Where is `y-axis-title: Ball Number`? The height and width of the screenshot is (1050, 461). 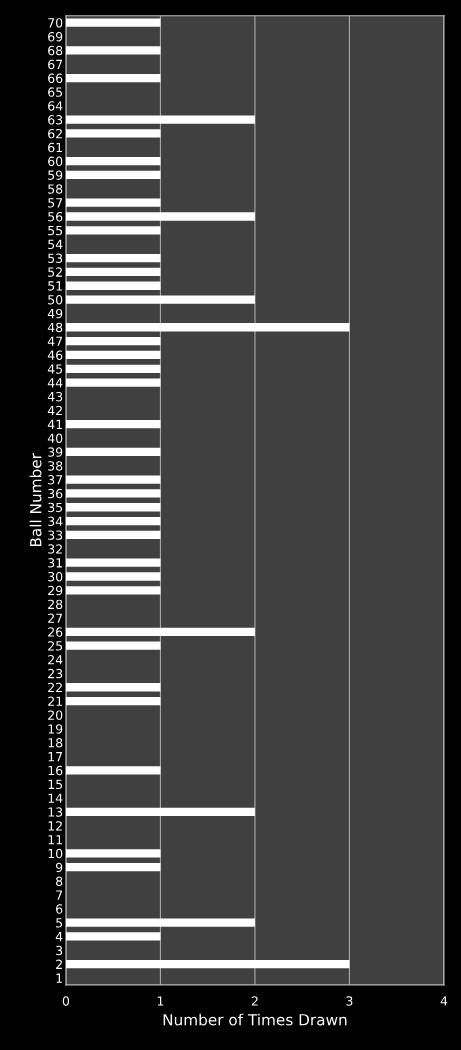 y-axis-title: Ball Number is located at coordinates (35, 500).